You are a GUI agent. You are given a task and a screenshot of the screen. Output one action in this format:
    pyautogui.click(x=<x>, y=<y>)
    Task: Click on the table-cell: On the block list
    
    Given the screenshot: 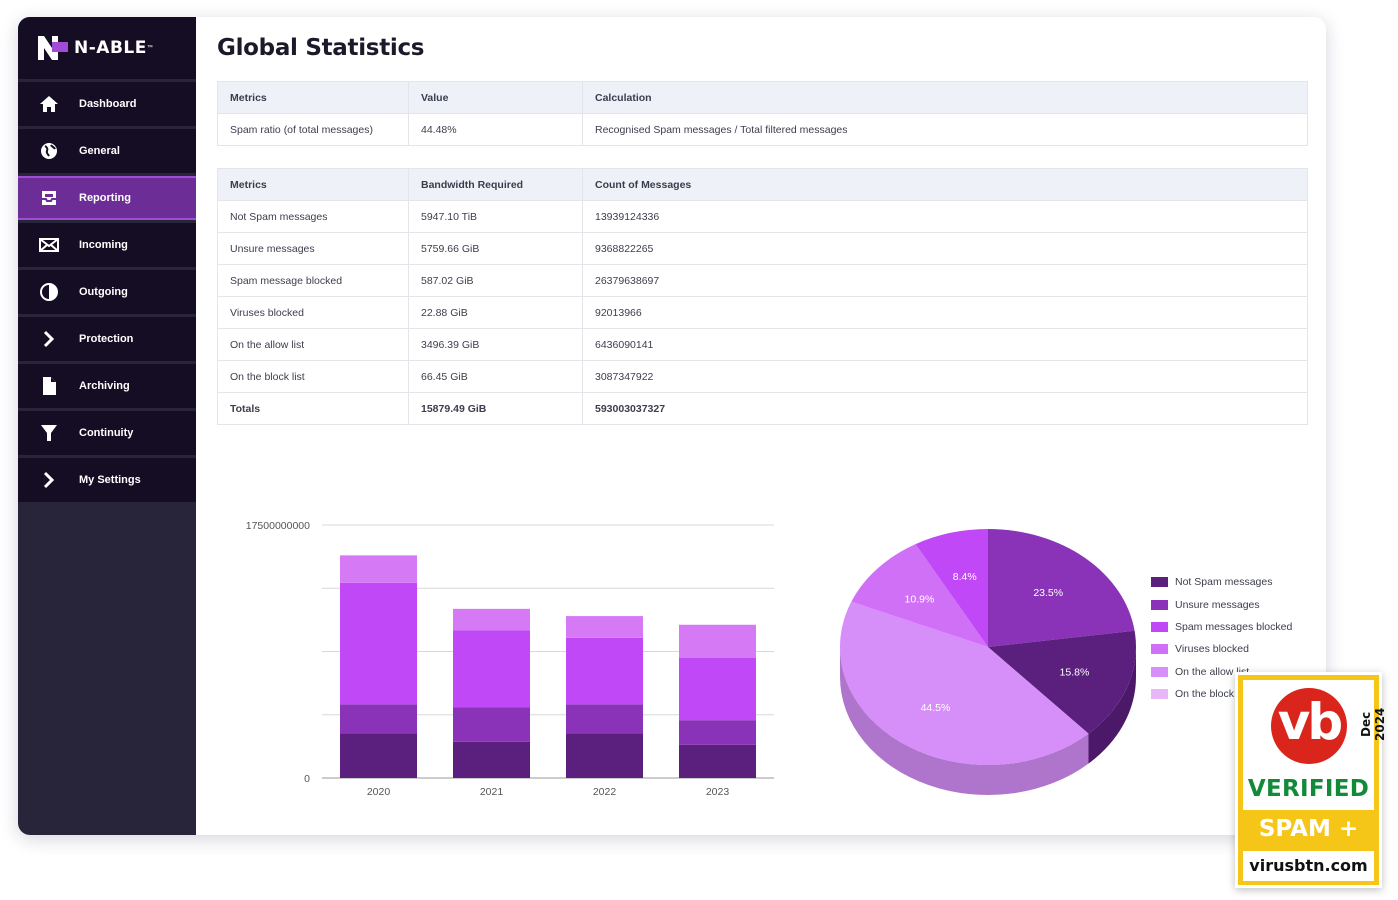 What is the action you would take?
    pyautogui.click(x=313, y=376)
    